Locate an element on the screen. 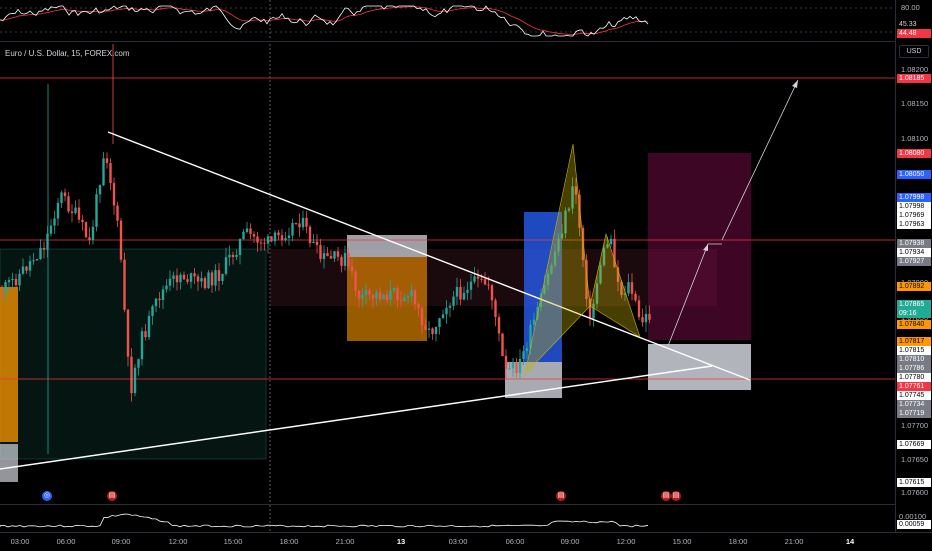  price-tag: 09:16 is located at coordinates (914, 313).